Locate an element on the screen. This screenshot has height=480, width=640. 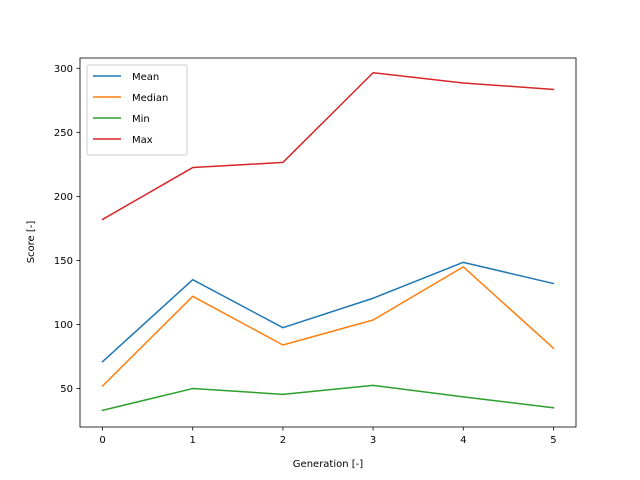
y-axis-ticks: 50 100 150 200 250 300 is located at coordinates (67, 229).